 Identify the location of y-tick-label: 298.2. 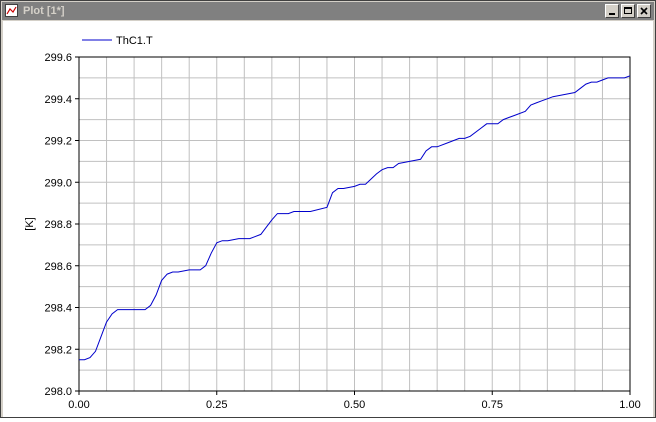
(58, 350).